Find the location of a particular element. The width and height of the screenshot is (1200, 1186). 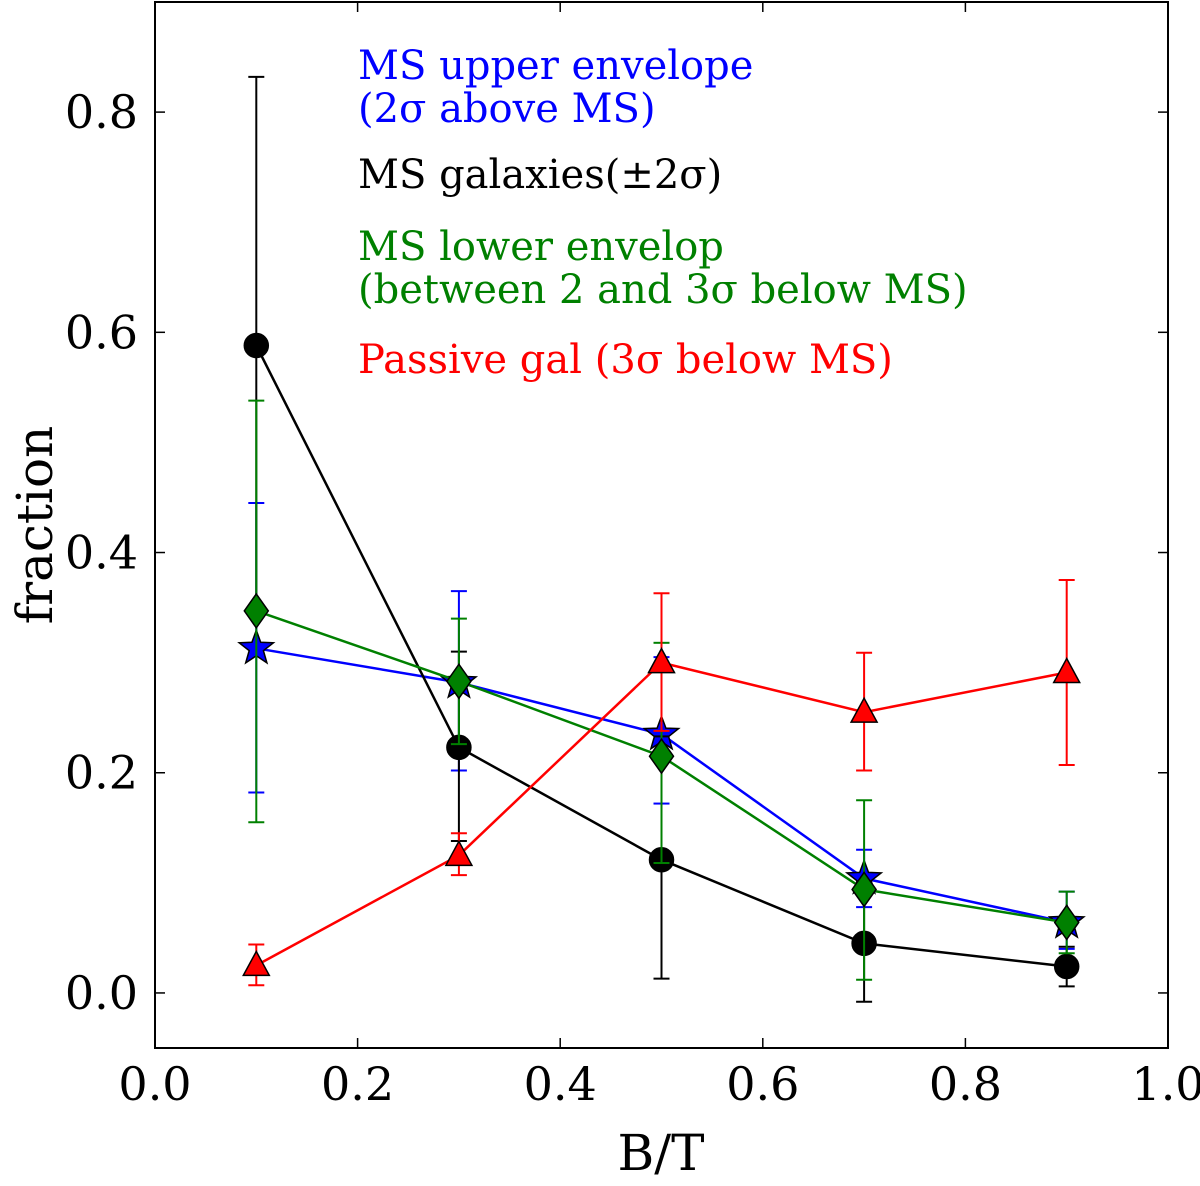

x-tick-label: 0.2 is located at coordinates (357, 1084).